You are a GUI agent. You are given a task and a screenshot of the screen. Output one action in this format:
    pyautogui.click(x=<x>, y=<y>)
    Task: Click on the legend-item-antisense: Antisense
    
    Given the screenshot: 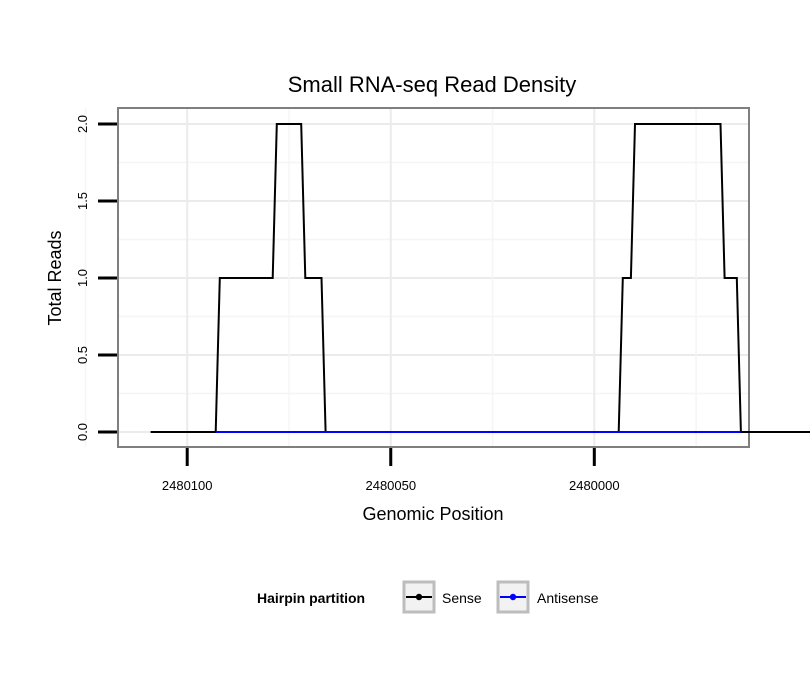 What is the action you would take?
    pyautogui.click(x=547, y=597)
    